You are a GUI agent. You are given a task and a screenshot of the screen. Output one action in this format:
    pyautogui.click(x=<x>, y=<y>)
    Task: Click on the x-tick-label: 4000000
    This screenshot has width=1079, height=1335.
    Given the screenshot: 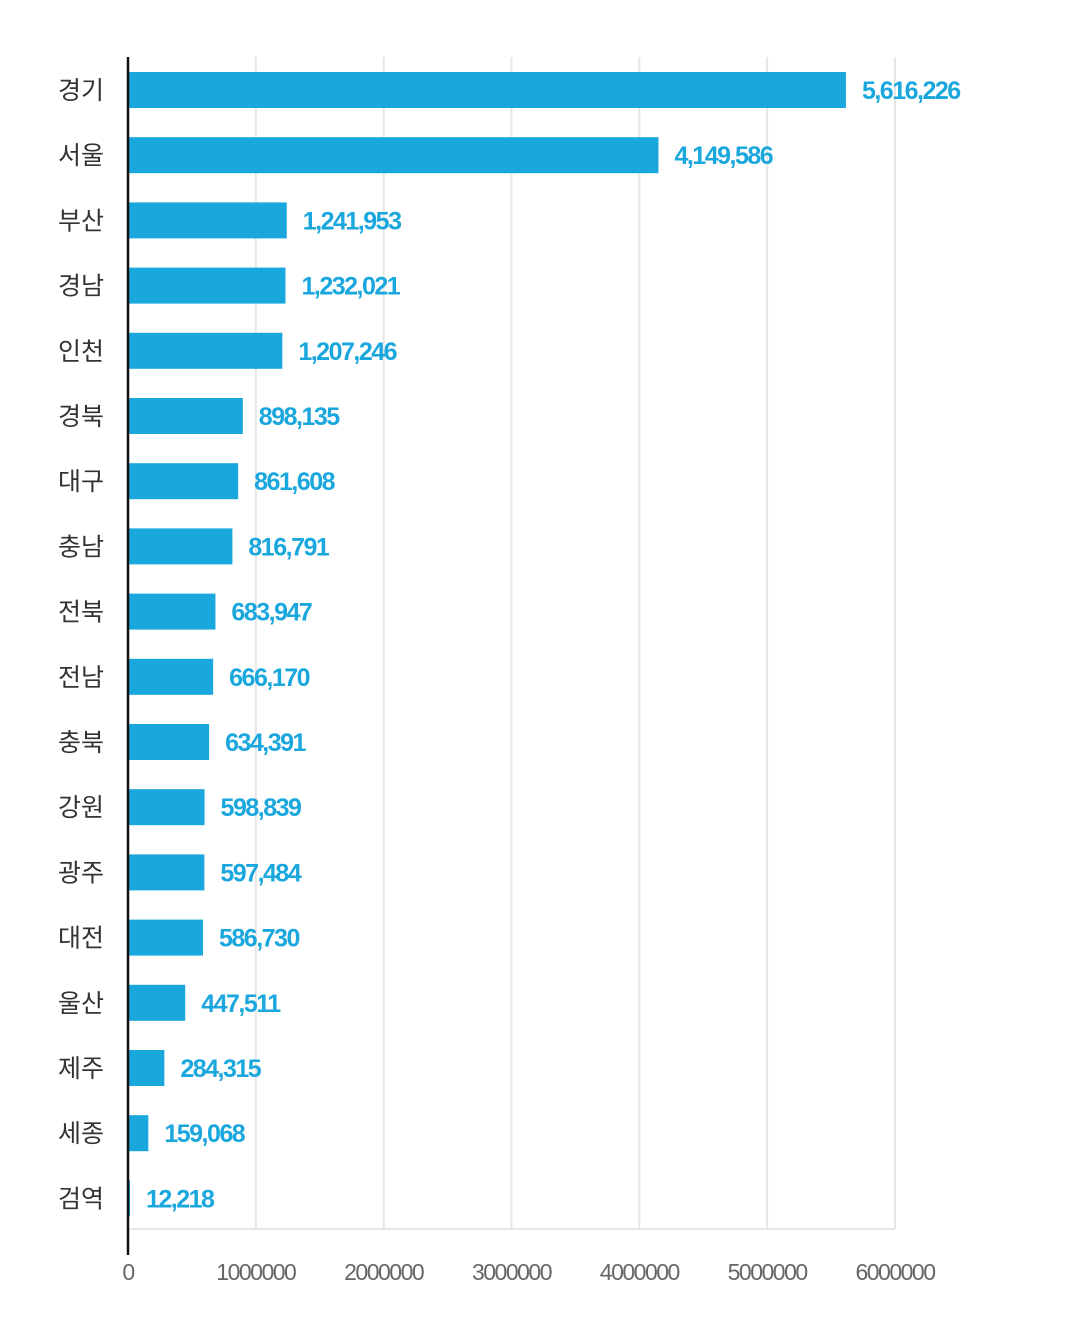 What is the action you would take?
    pyautogui.click(x=640, y=1272)
    